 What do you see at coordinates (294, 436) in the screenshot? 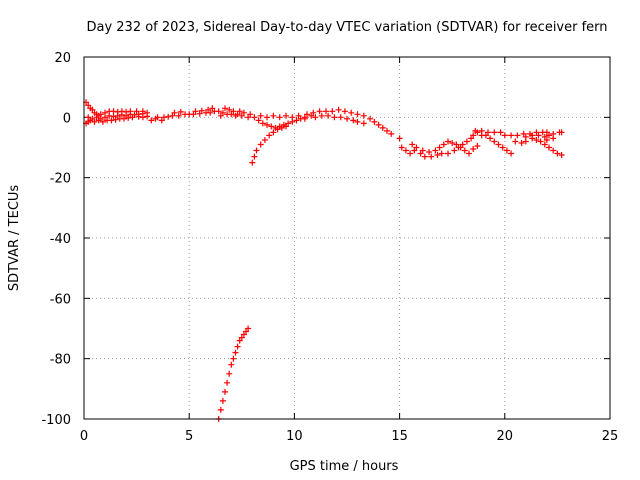
I see `x-tick-label: 10` at bounding box center [294, 436].